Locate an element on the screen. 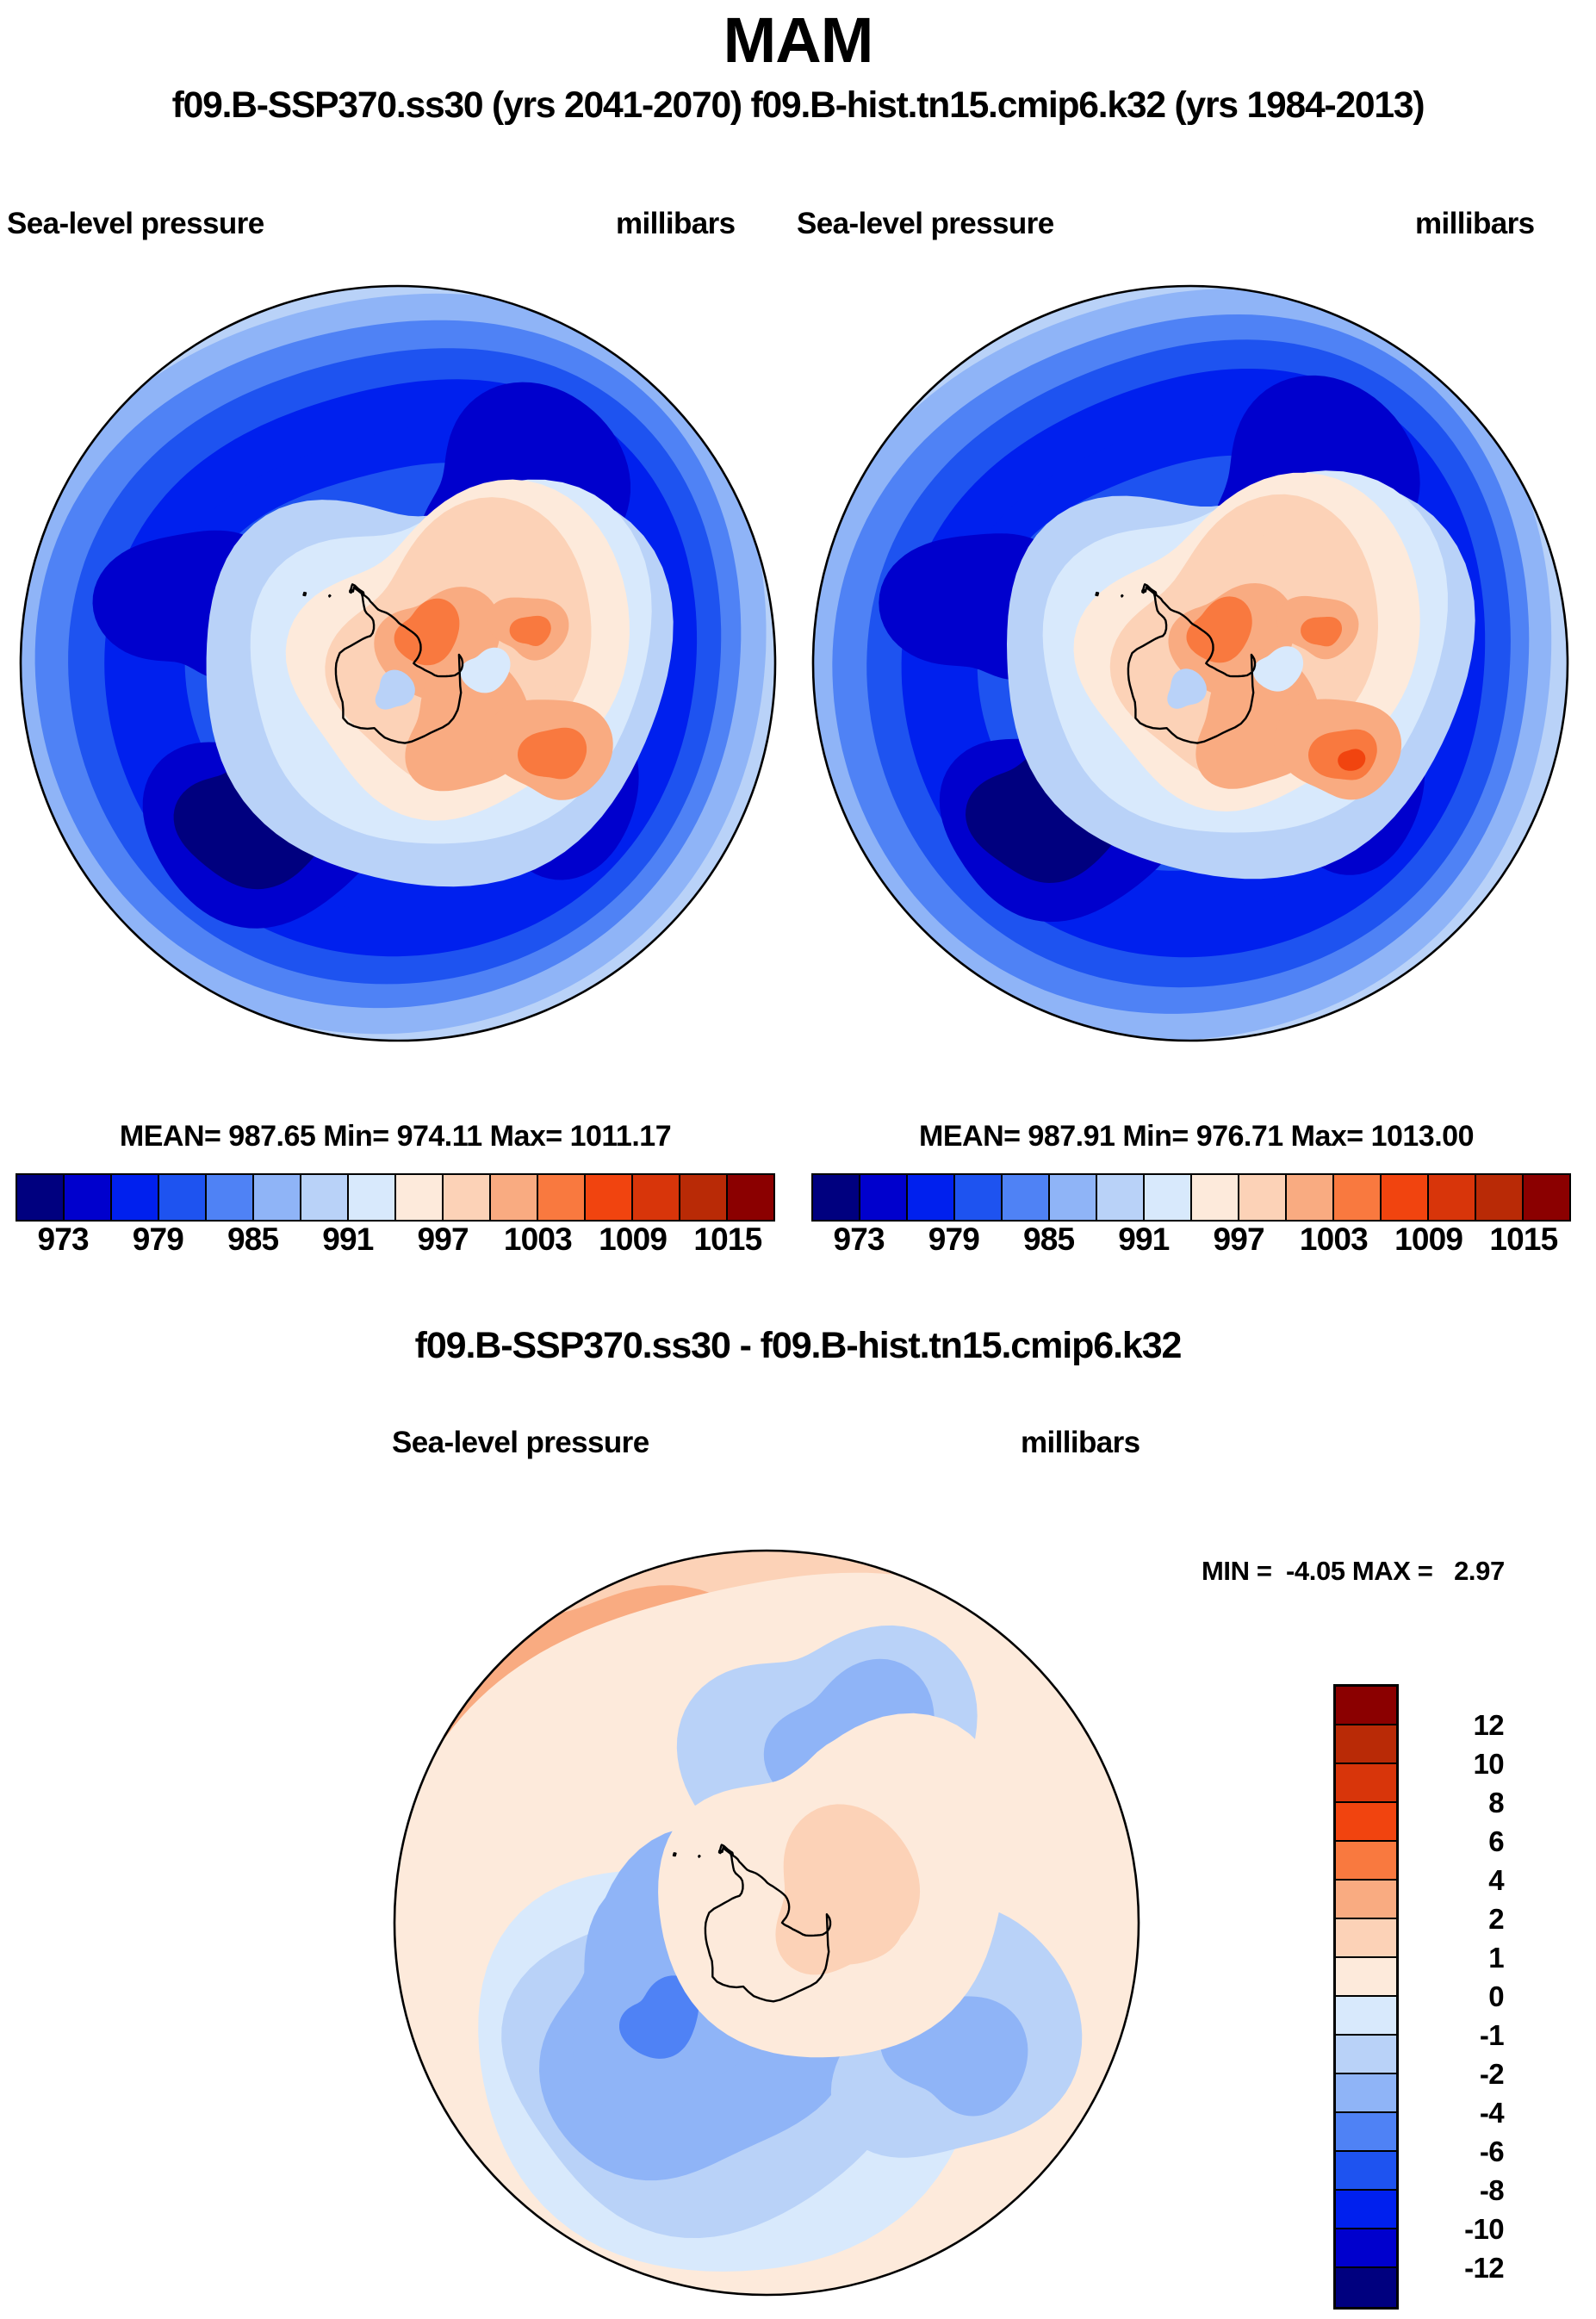  colorbar-tick-label: 12 is located at coordinates (1488, 1725).